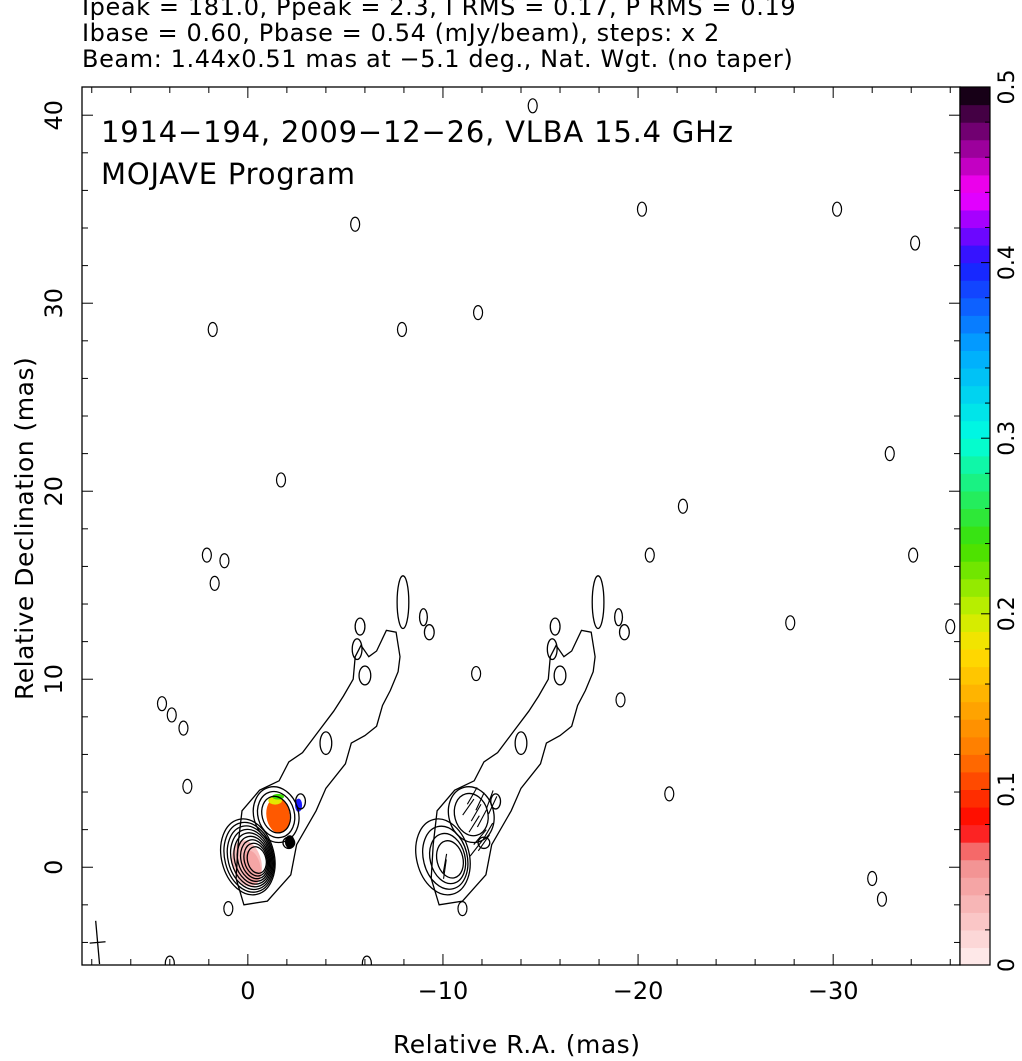 This screenshot has height=1061, width=1022. What do you see at coordinates (417, 132) in the screenshot?
I see `chart-title: 1914−194, 2009−12−26, VLBA 15.4 GHz` at bounding box center [417, 132].